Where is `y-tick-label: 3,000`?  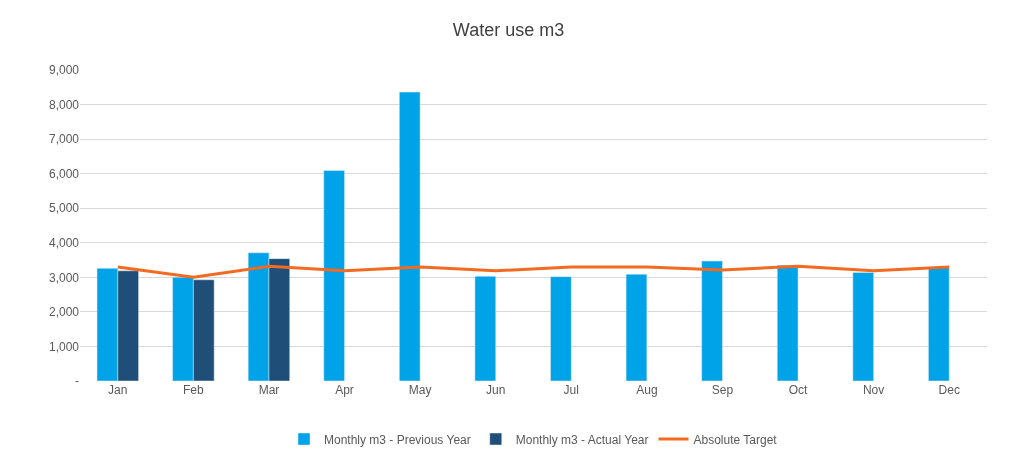 y-tick-label: 3,000 is located at coordinates (64, 277).